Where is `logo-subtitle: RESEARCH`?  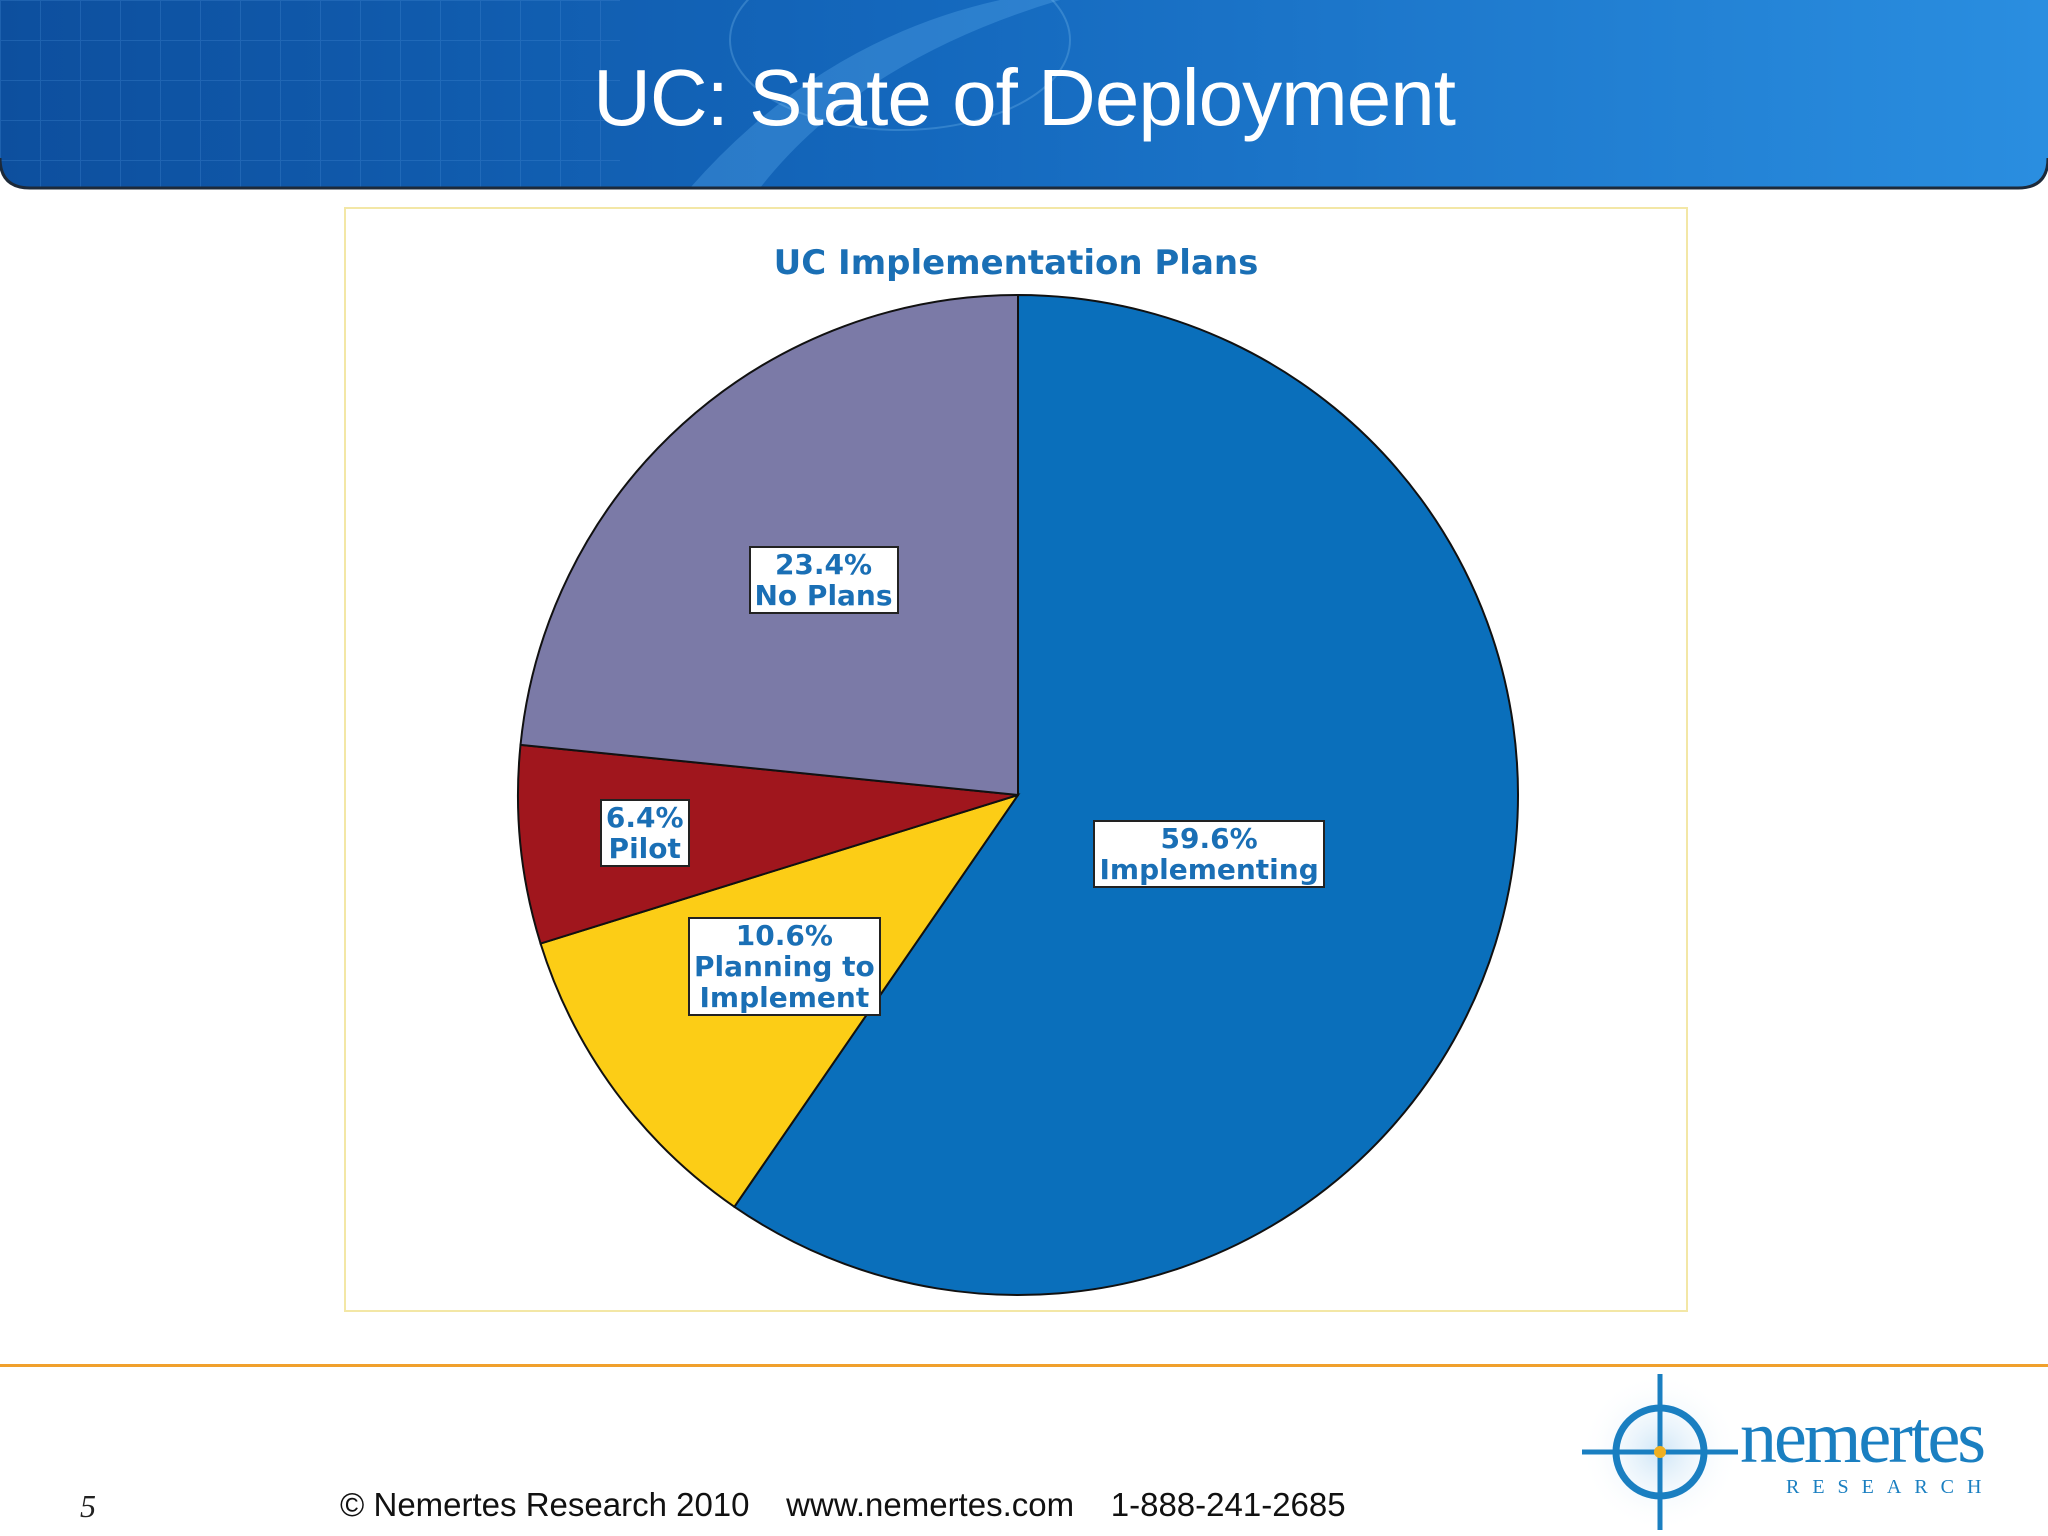 logo-subtitle: RESEARCH is located at coordinates (1890, 1487).